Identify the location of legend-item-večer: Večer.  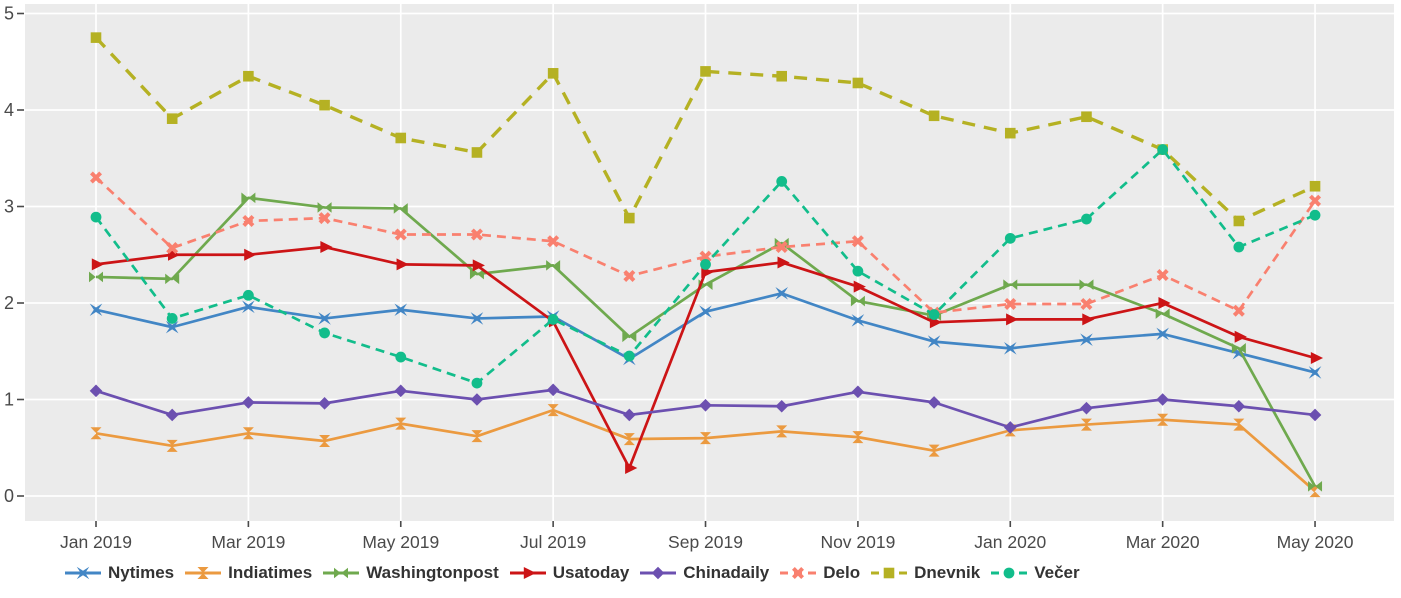
(1035, 573).